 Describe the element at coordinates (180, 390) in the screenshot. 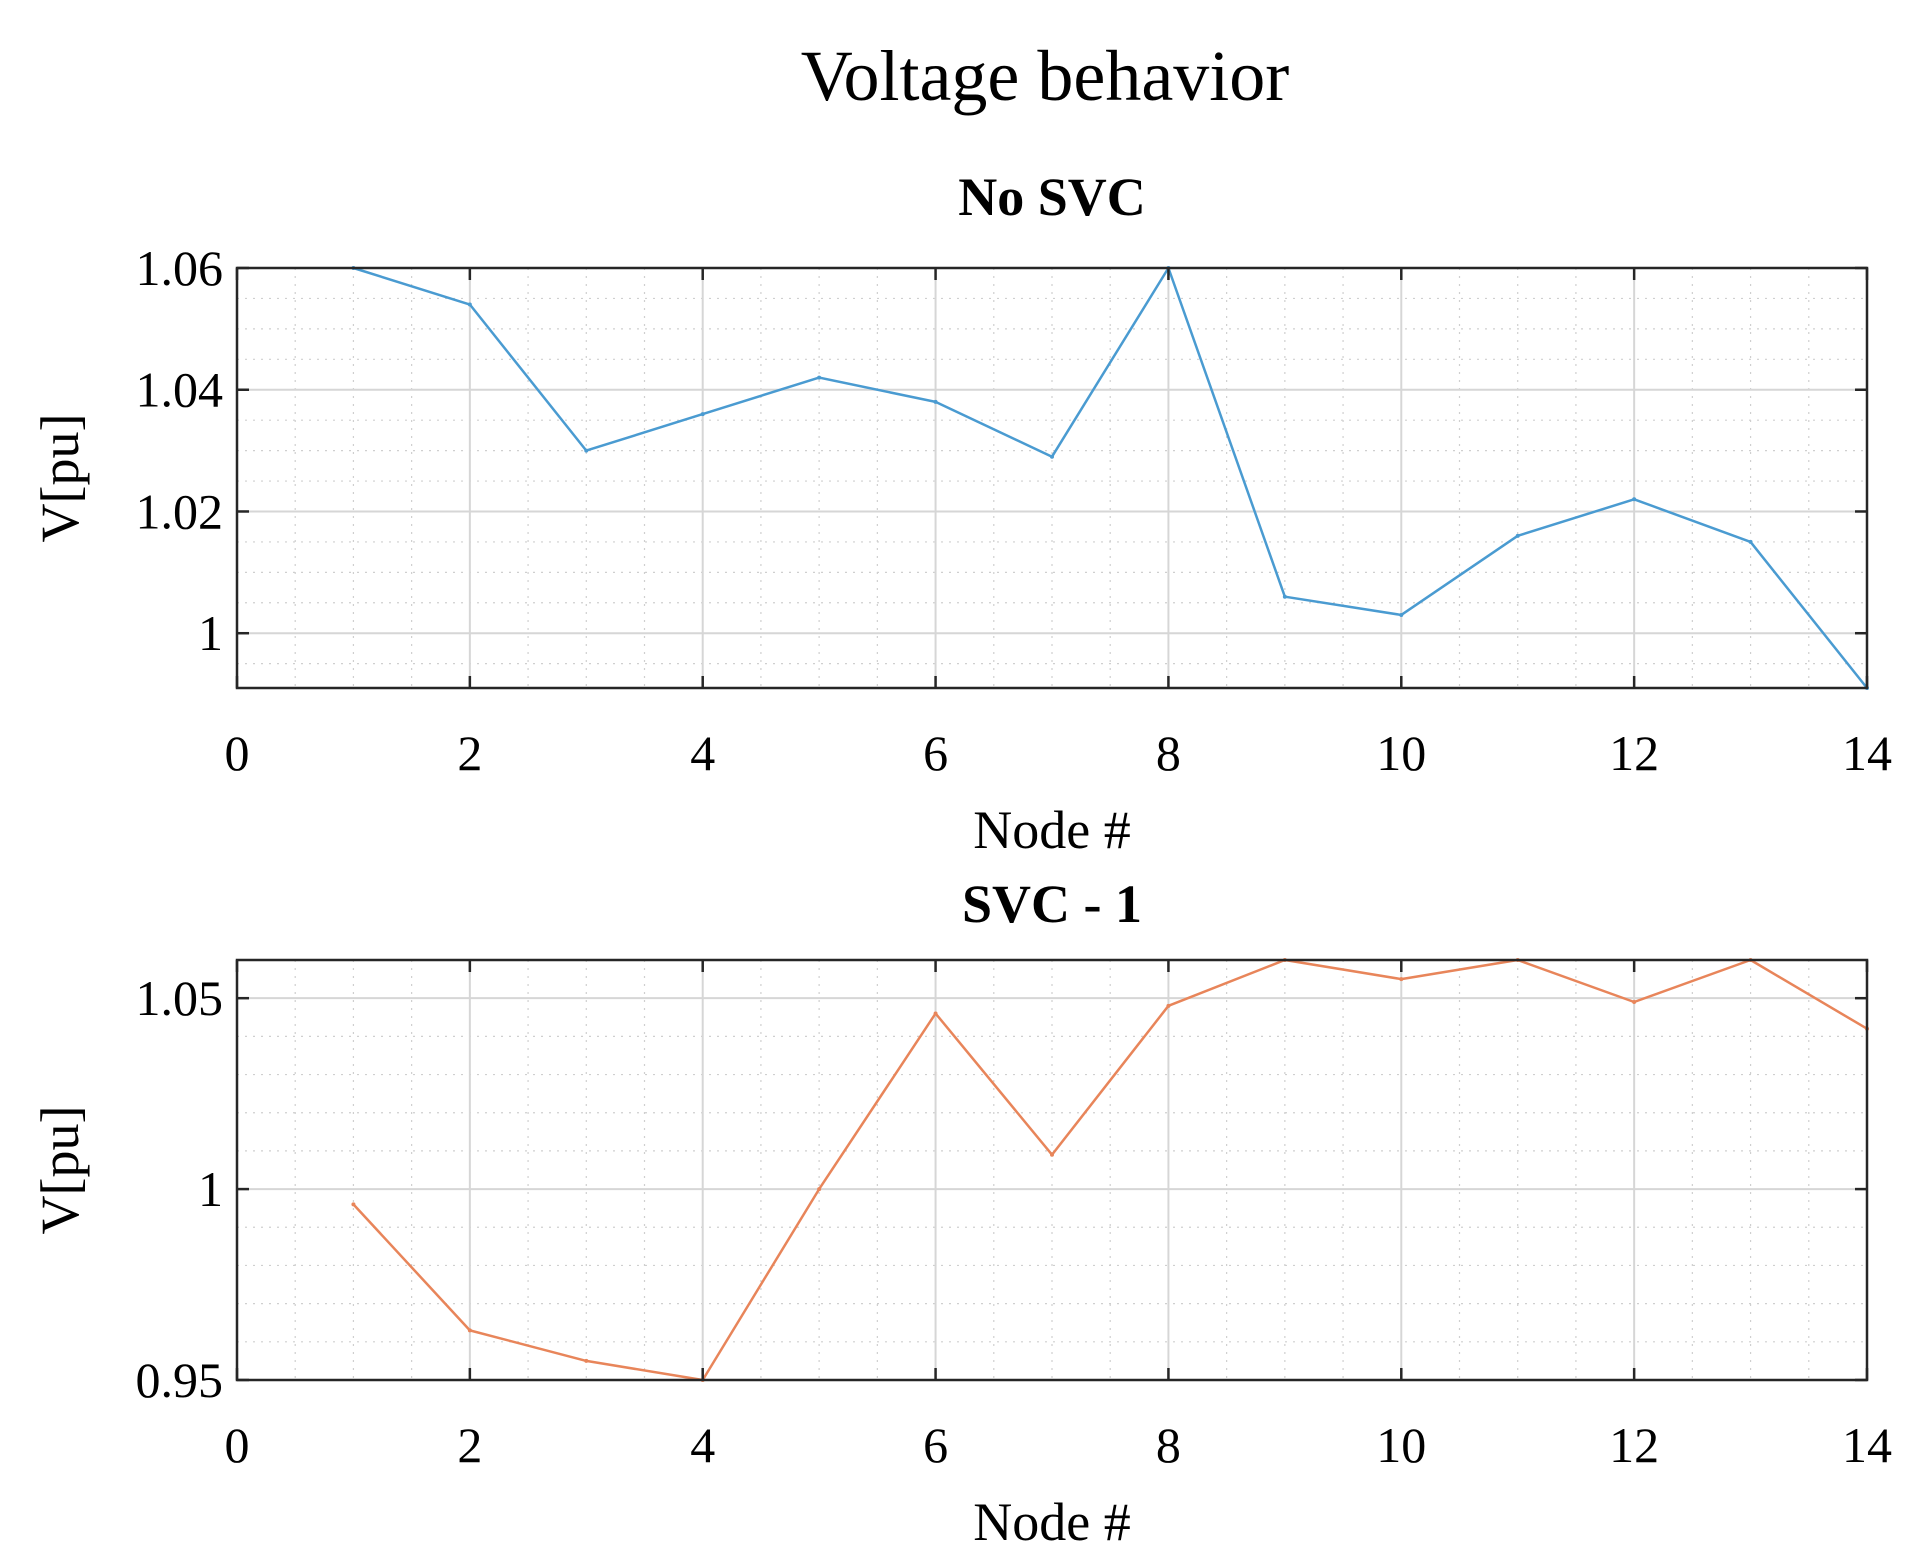

I see `y-tick-label: 1.04` at that location.